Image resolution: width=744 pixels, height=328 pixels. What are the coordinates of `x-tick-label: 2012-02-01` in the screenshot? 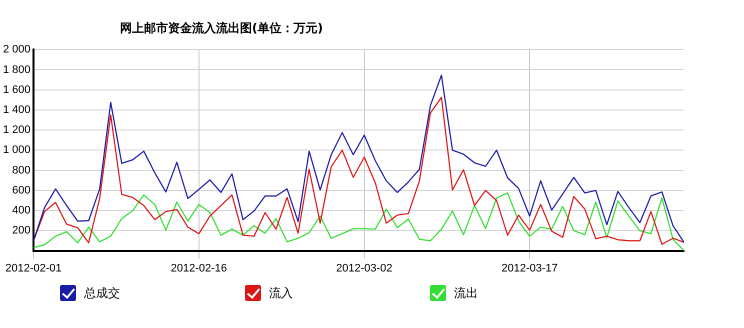 It's located at (33, 268).